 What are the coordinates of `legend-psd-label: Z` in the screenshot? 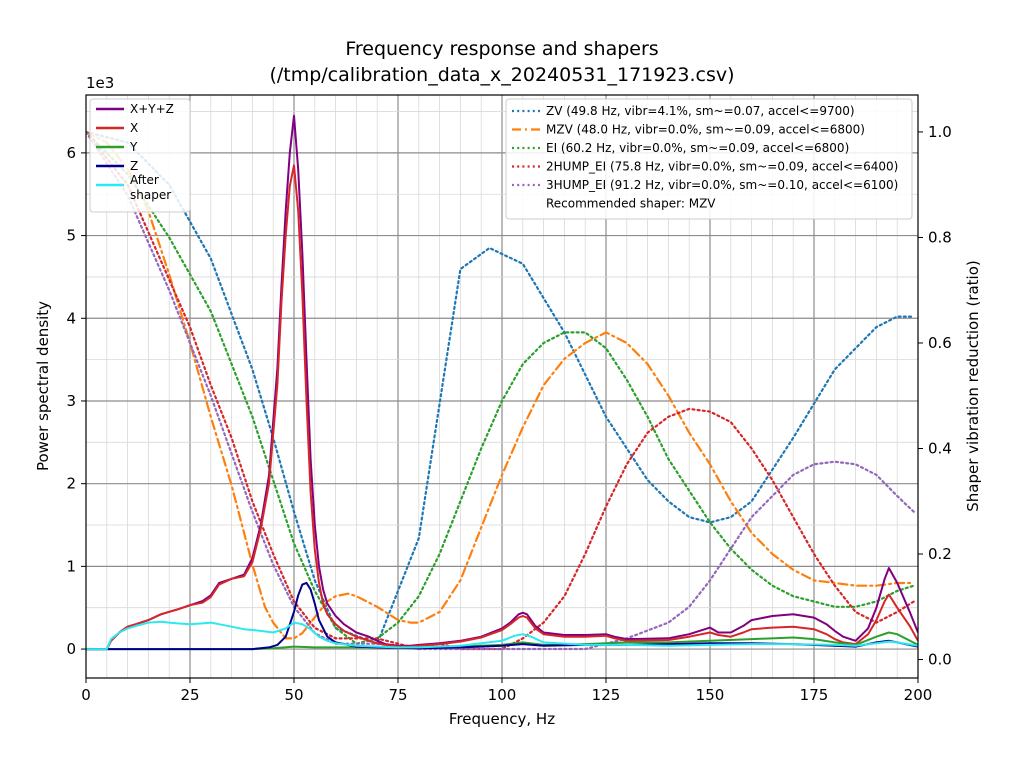 It's located at (134, 166).